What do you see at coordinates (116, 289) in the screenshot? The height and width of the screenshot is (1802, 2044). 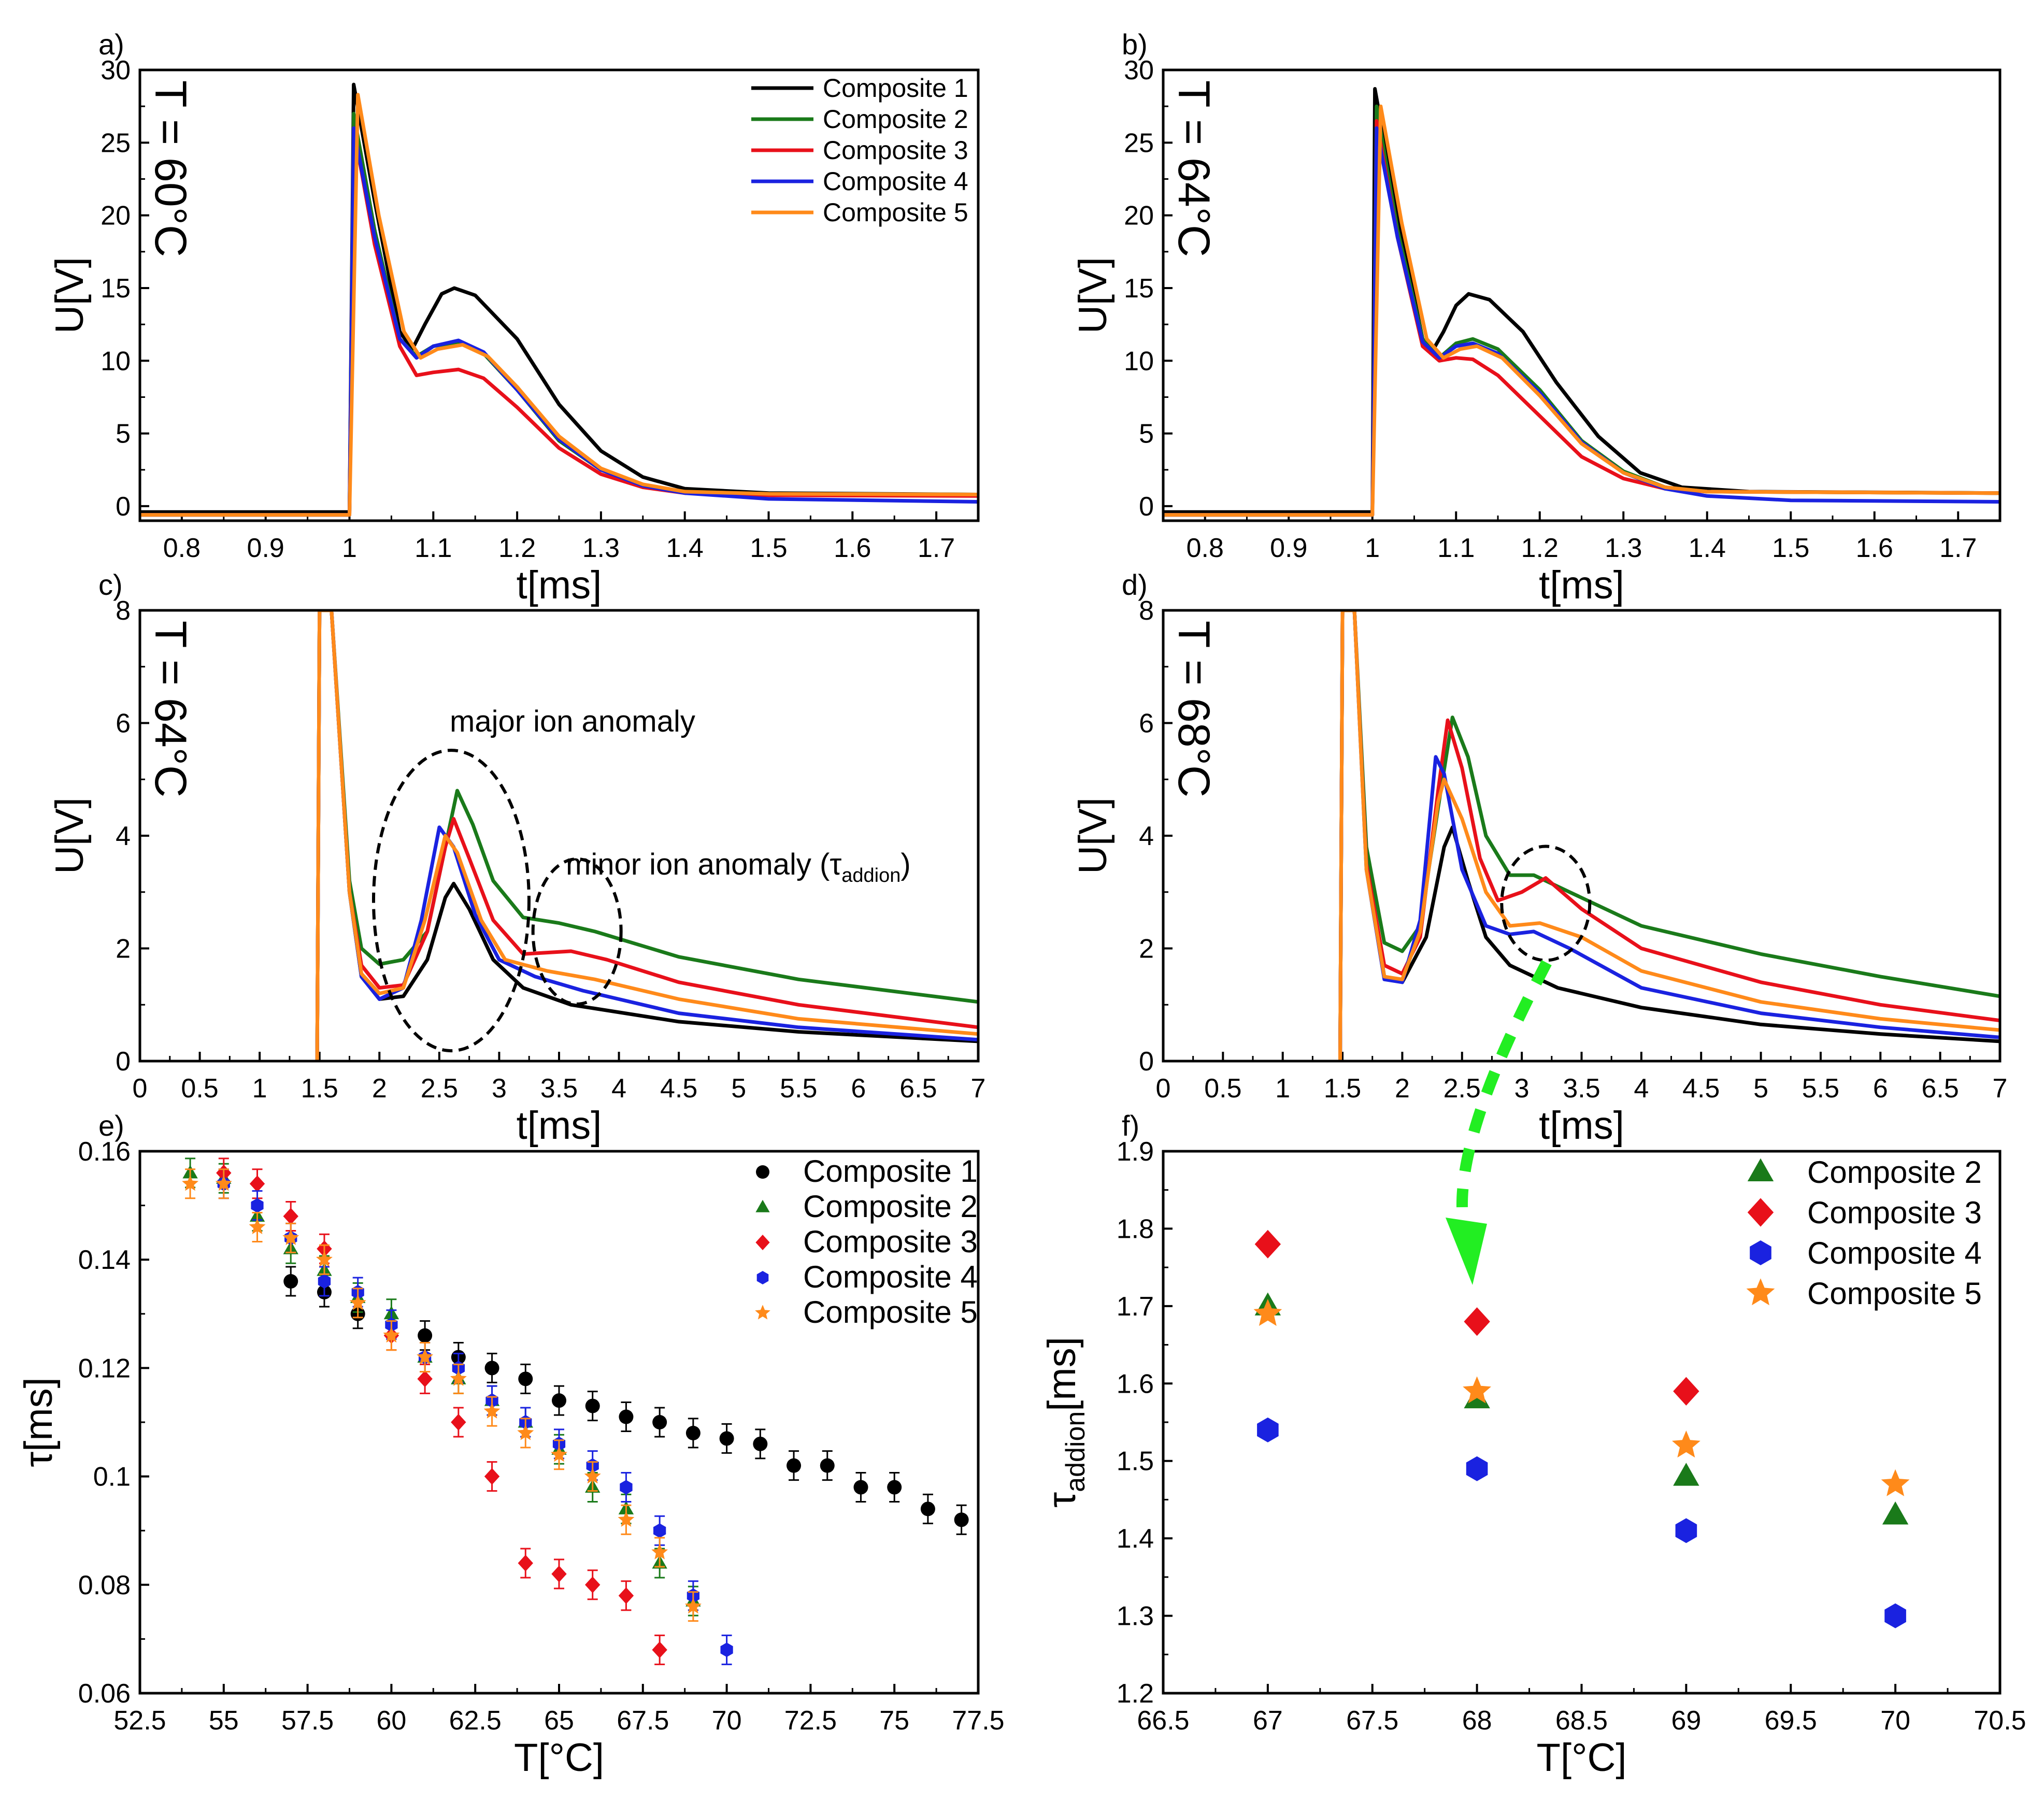 I see `y-tick-label: 15` at bounding box center [116, 289].